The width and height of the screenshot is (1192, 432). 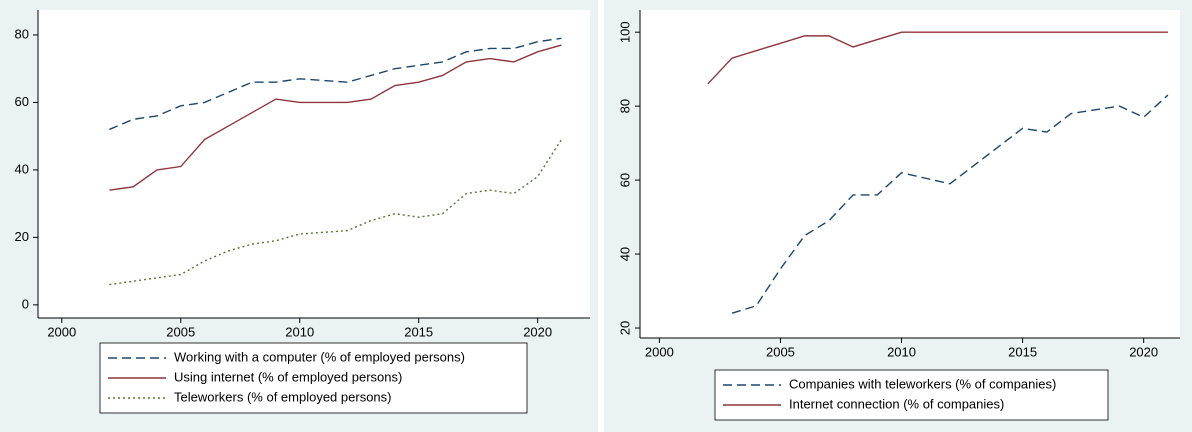 What do you see at coordinates (282, 396) in the screenshot?
I see `legend-label: Teleworkers (% of employed persons)` at bounding box center [282, 396].